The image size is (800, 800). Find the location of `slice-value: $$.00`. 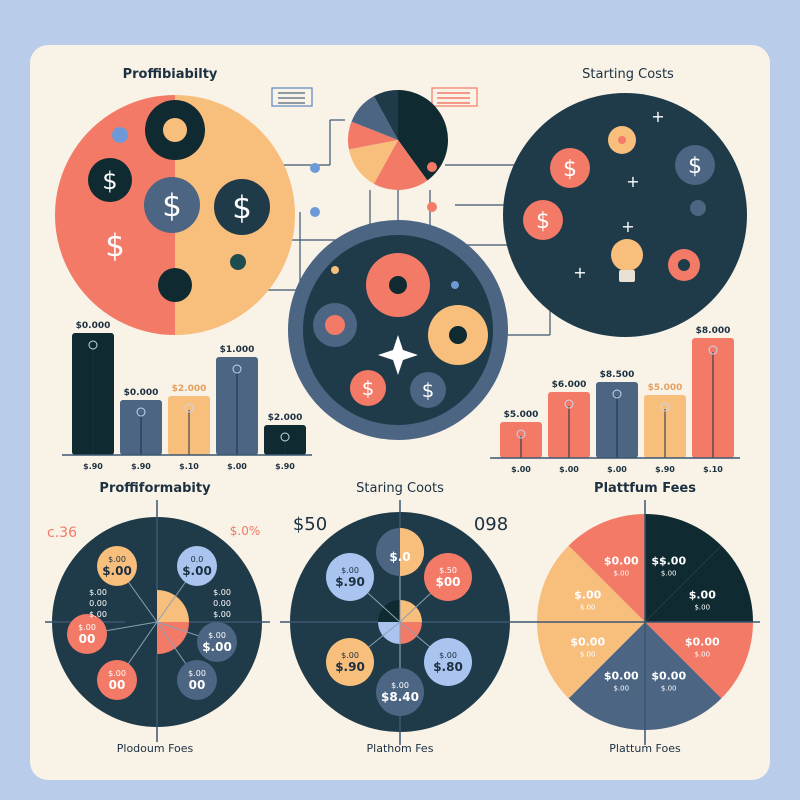

slice-value: $$.00 is located at coordinates (668, 561).